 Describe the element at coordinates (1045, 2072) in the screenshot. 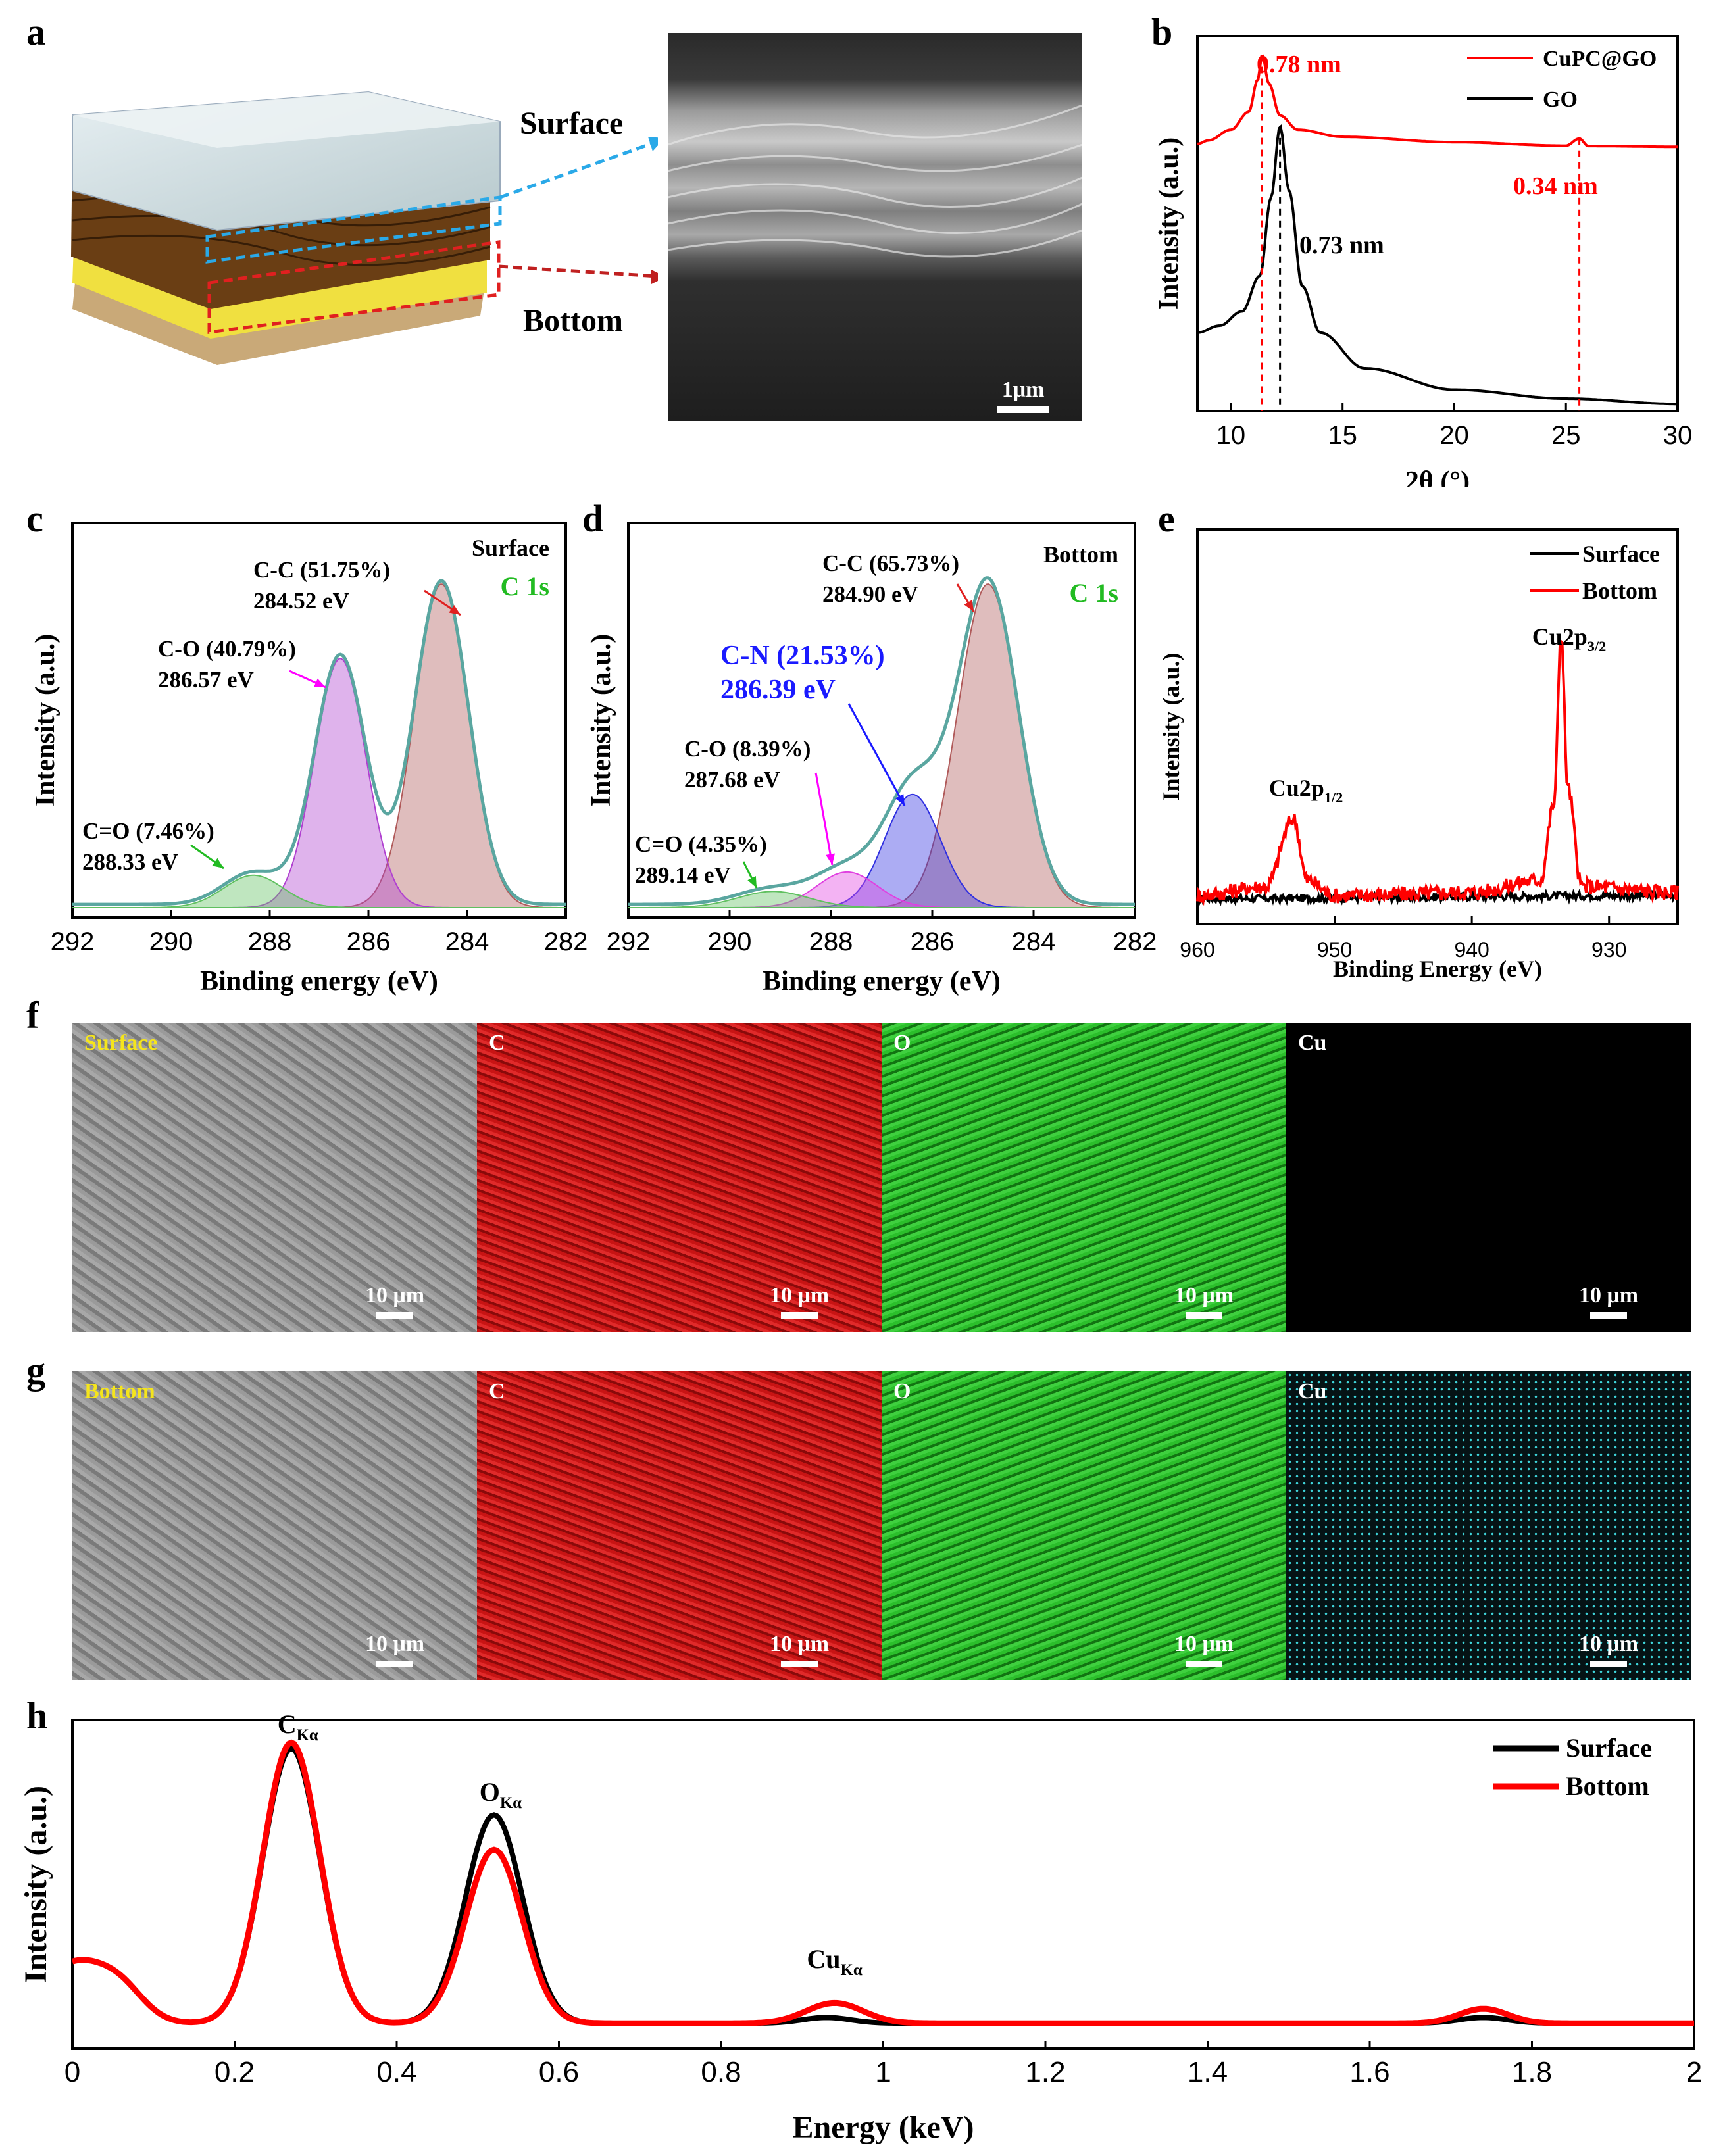

I see `x-tick-label: 1.2` at that location.